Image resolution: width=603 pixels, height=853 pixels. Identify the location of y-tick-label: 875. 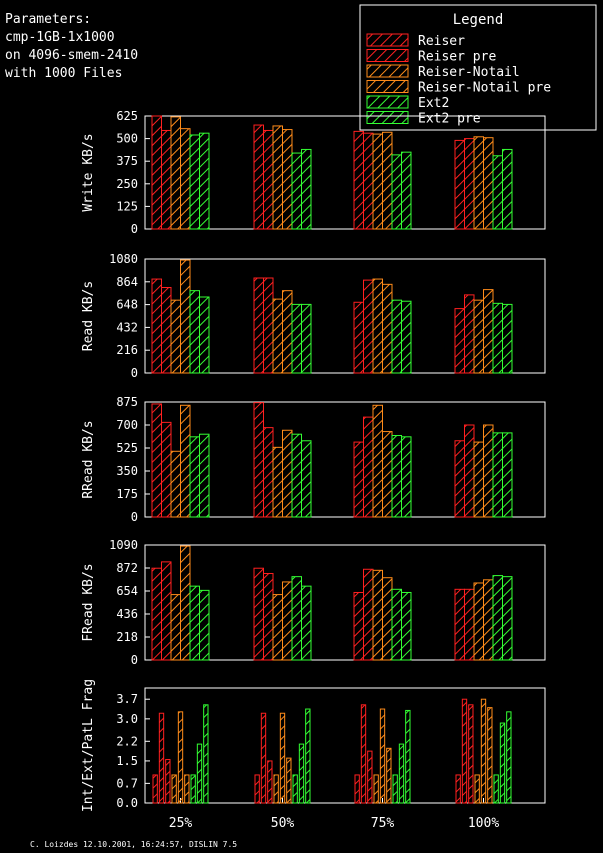
(127, 402).